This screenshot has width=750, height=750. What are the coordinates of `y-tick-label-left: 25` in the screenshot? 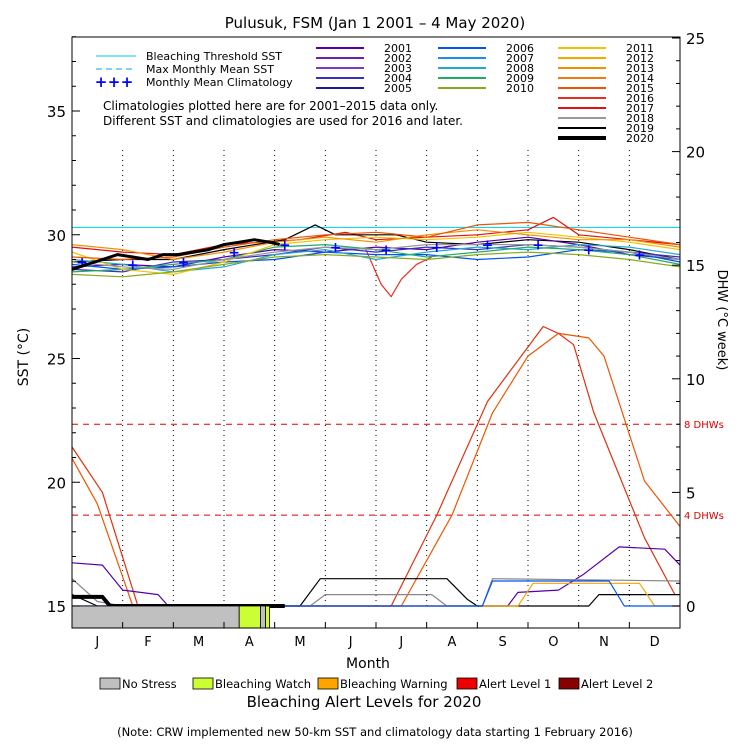 It's located at (56, 360).